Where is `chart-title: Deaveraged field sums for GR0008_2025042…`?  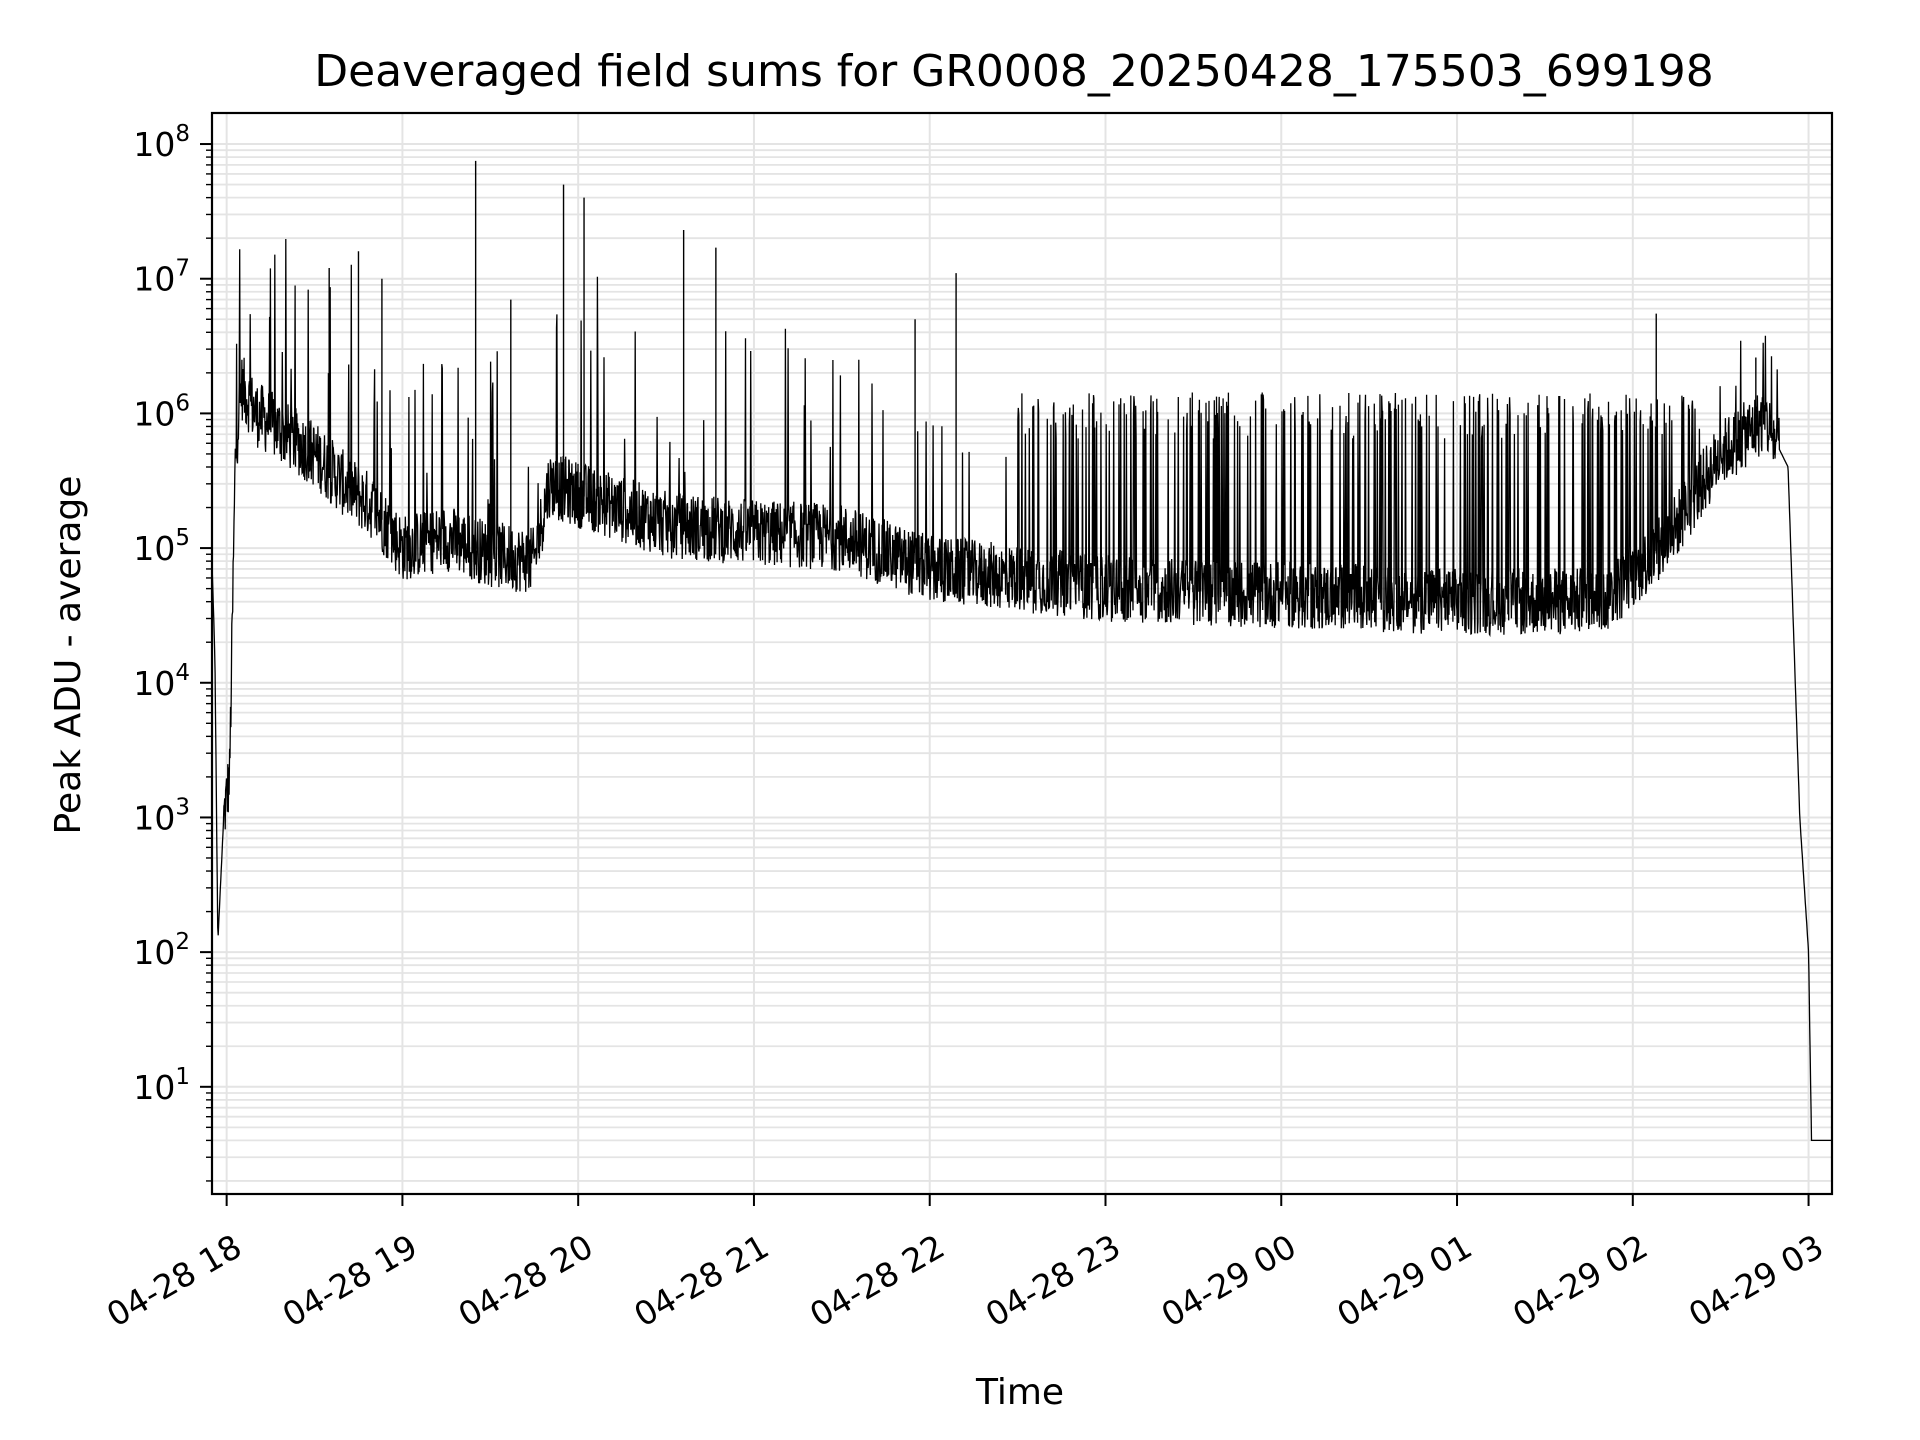
chart-title: Deaveraged field sums for GR0008_2025042… is located at coordinates (1014, 71).